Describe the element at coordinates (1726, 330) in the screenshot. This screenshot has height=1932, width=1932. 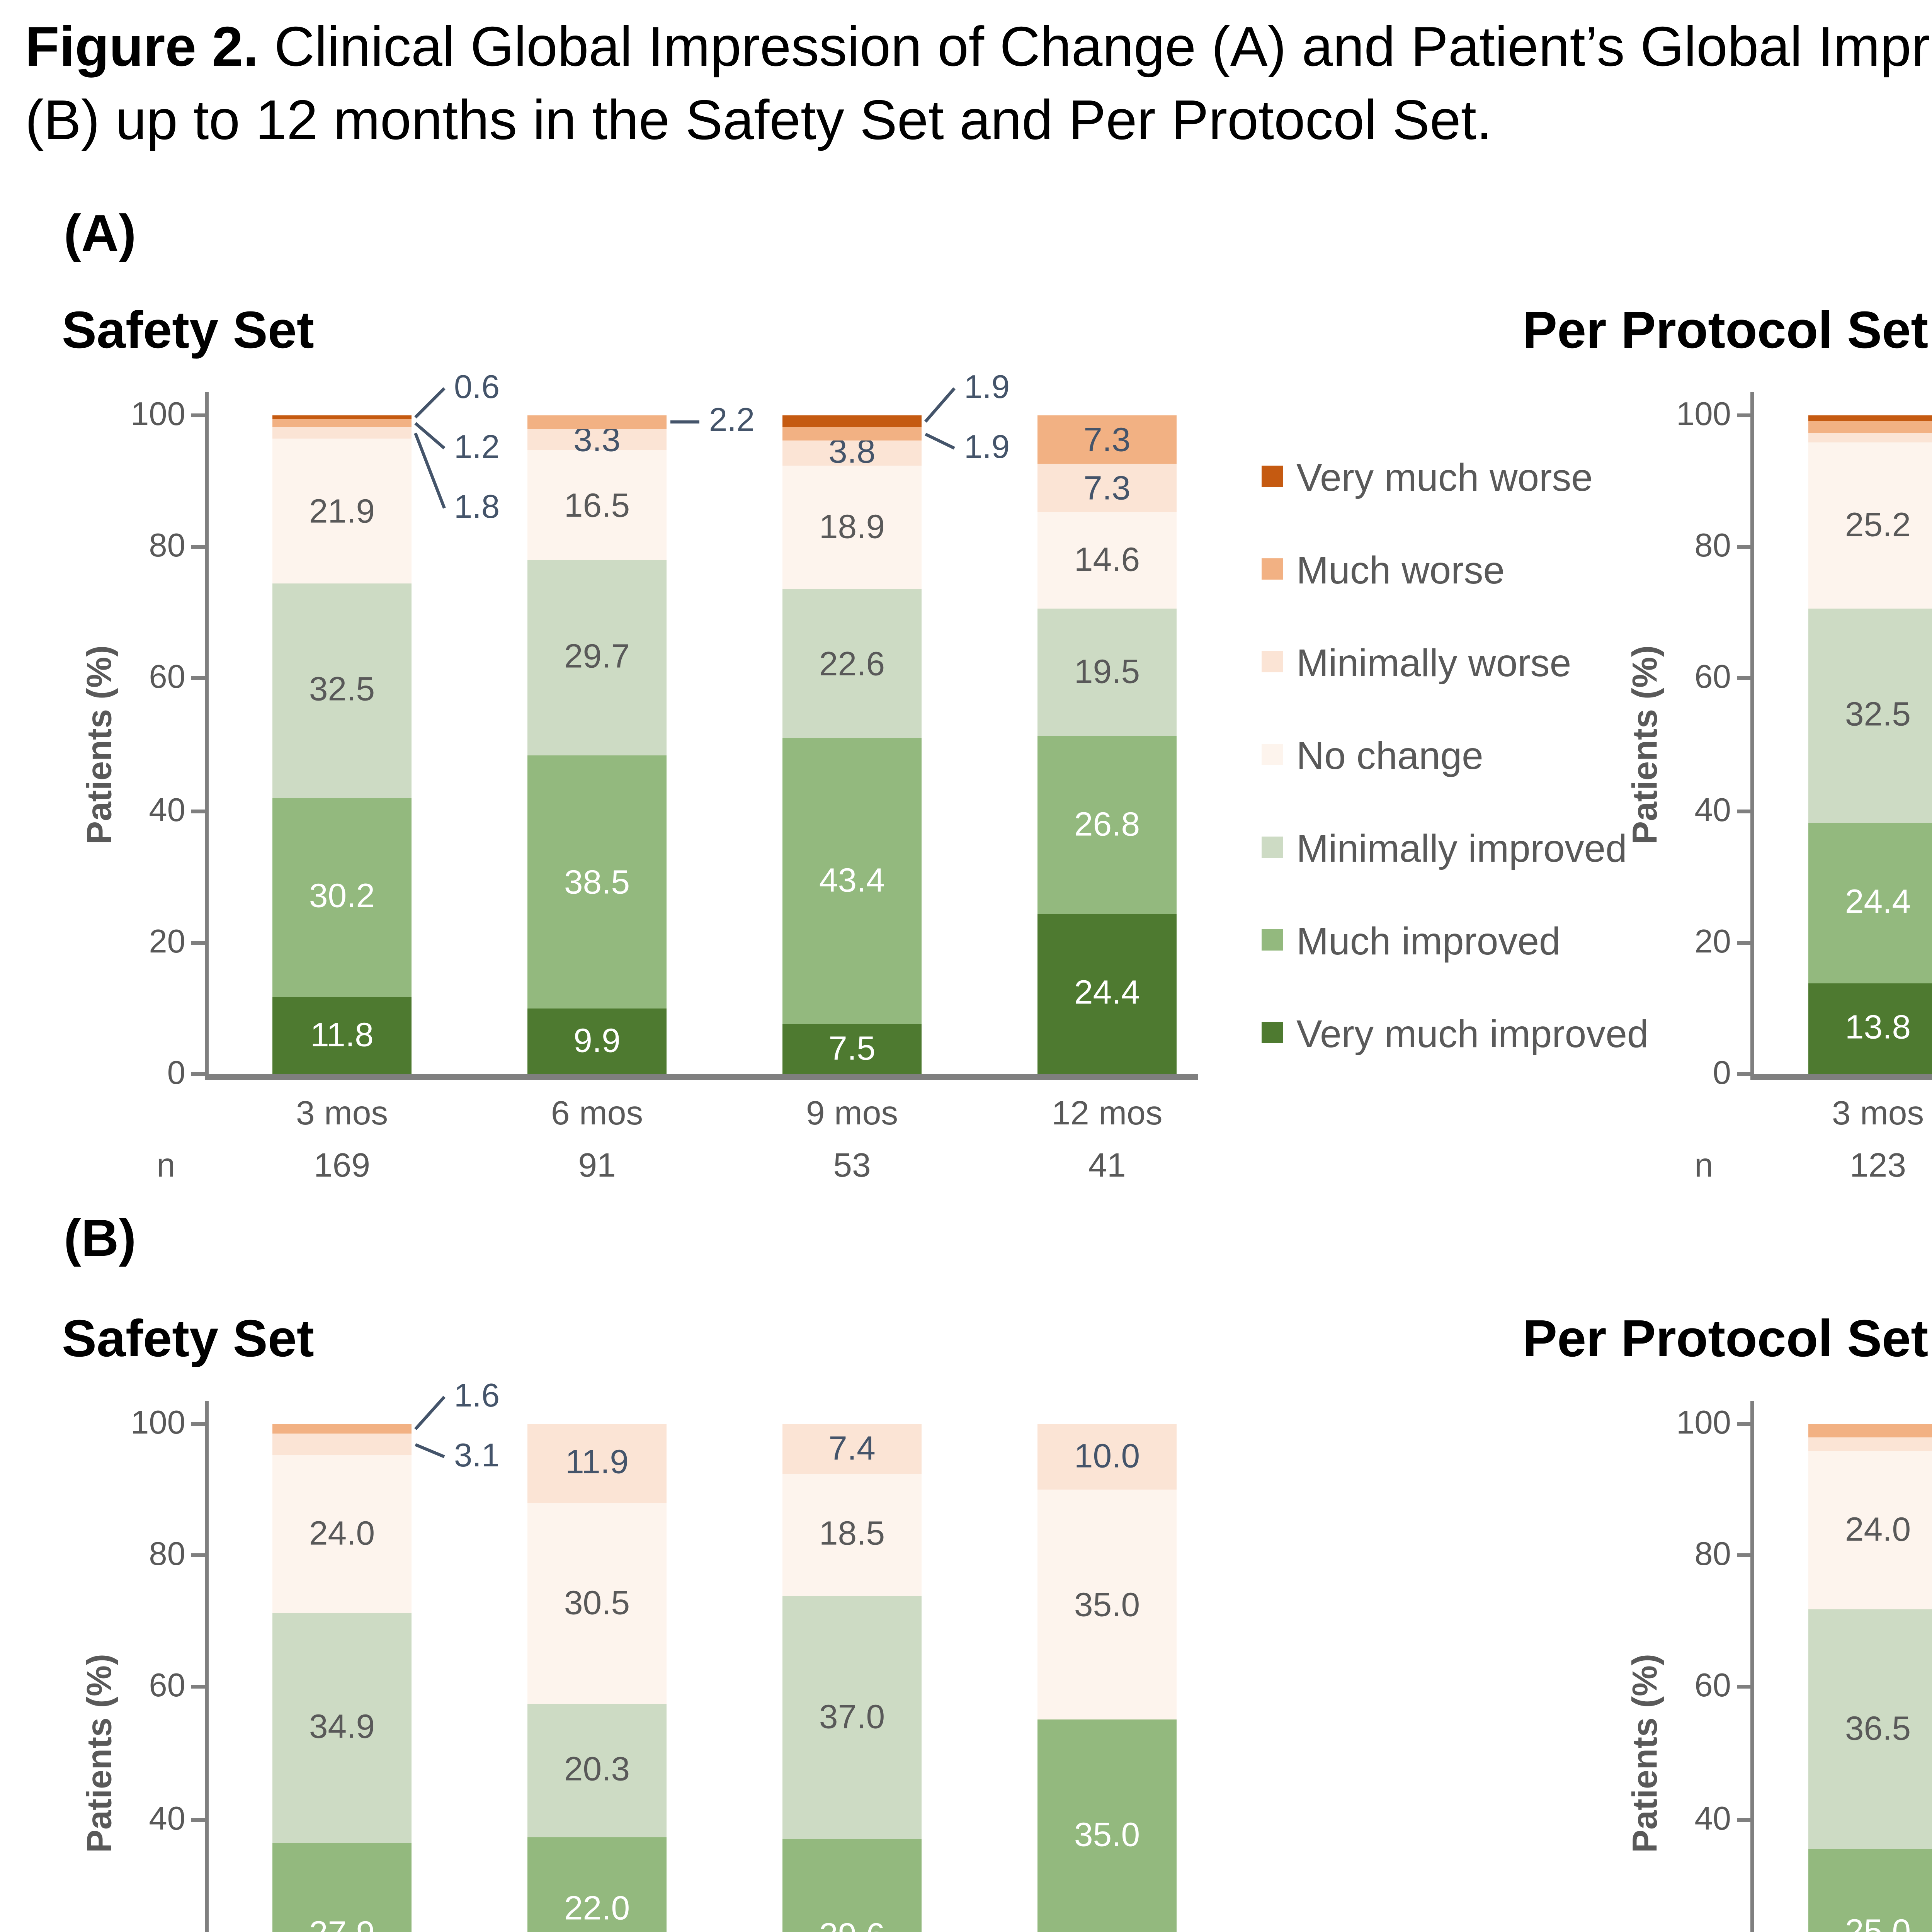
I see `chart-title-a-per-protocol-set: Per Protocol Set` at that location.